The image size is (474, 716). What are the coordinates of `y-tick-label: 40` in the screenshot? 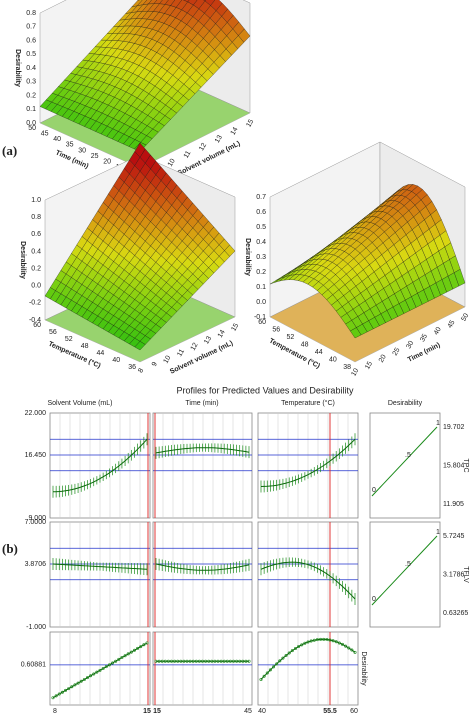 It's located at (333, 359).